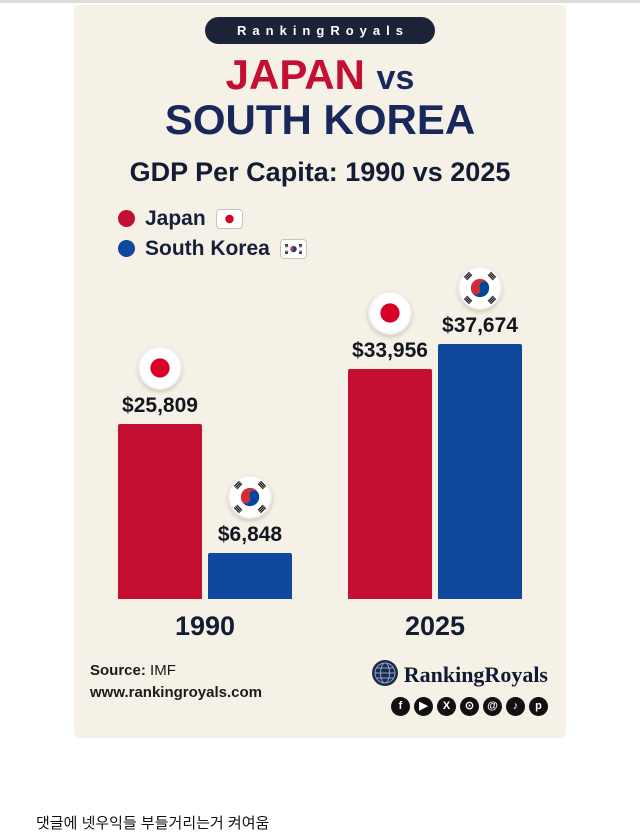 The width and height of the screenshot is (640, 833). What do you see at coordinates (435, 625) in the screenshot?
I see `year-label-2025: 2025` at bounding box center [435, 625].